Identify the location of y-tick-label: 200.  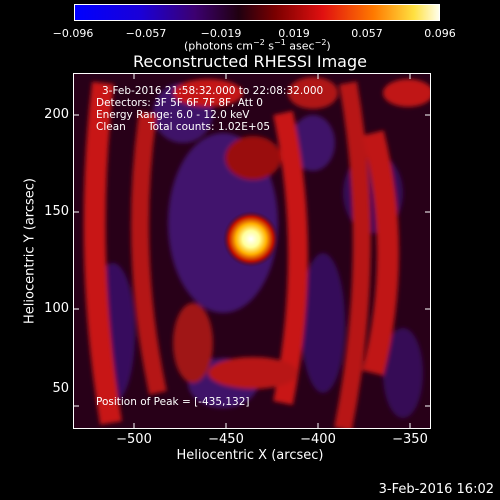
(56, 114).